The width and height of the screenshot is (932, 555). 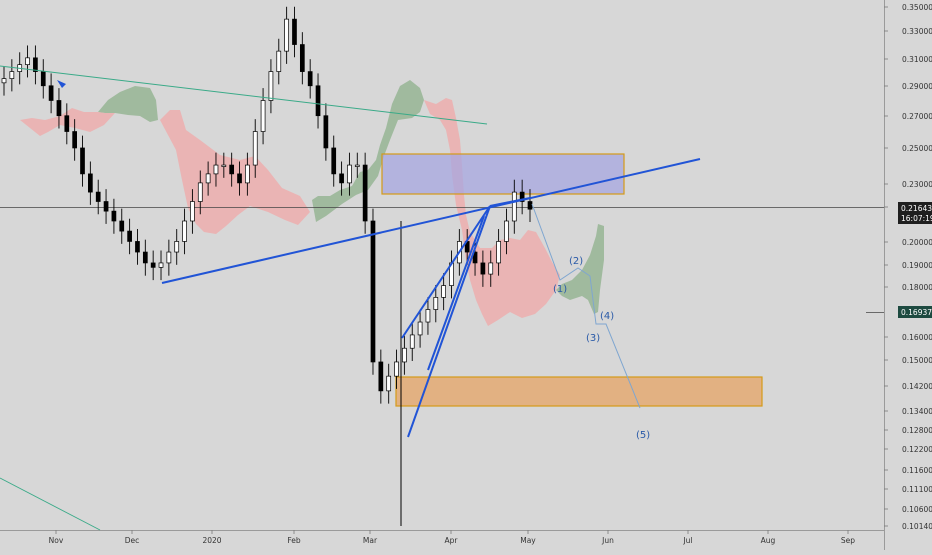 I want to click on marker-price-label: 0.16937, so click(x=916, y=312).